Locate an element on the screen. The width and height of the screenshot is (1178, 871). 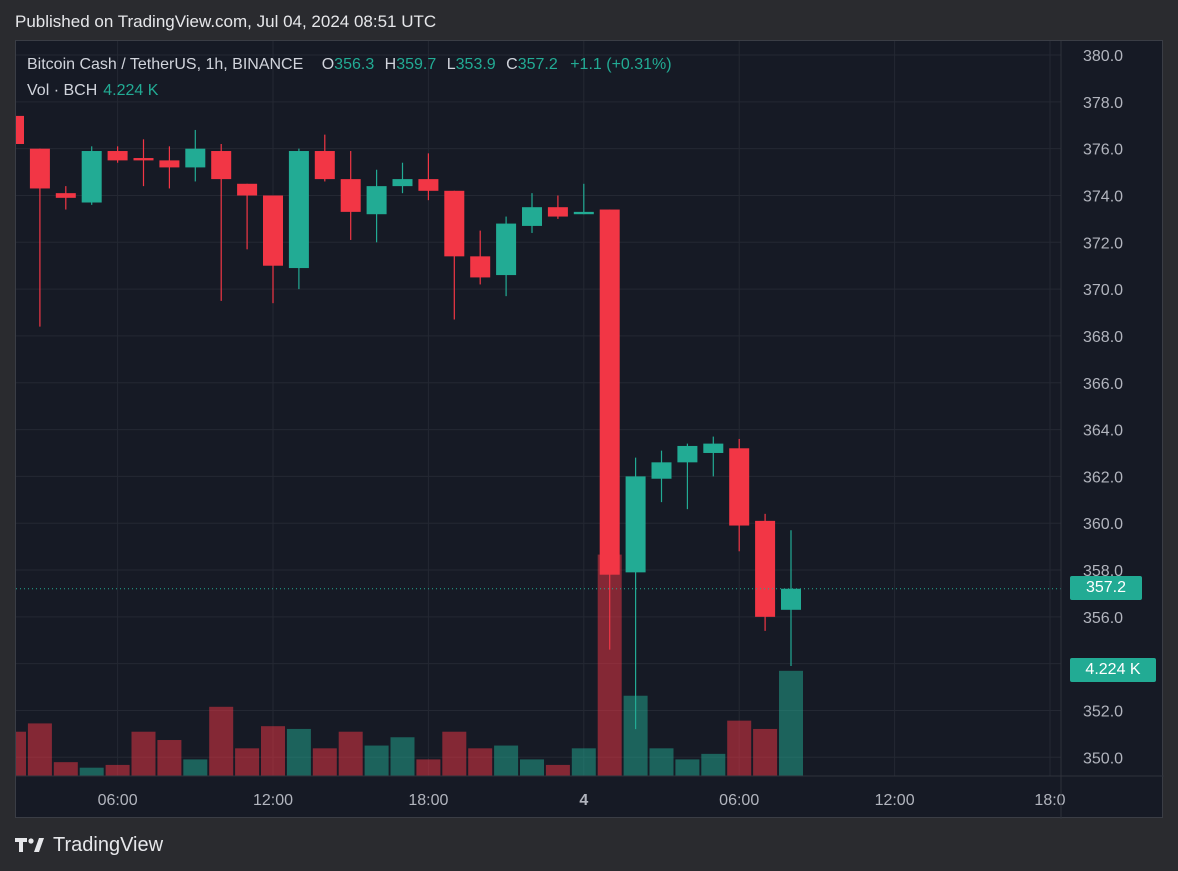
y-tick-label: 360.0 is located at coordinates (1103, 524).